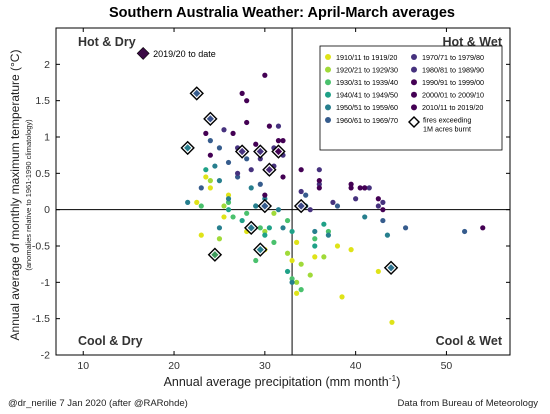 The image size is (550, 414). I want to click on y-tick-label: 0.5, so click(42, 174).